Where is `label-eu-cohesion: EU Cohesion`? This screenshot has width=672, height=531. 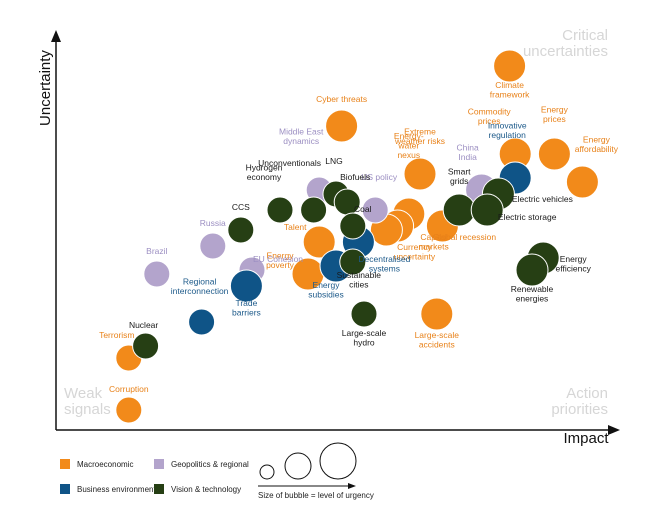 label-eu-cohesion: EU Cohesion is located at coordinates (278, 259).